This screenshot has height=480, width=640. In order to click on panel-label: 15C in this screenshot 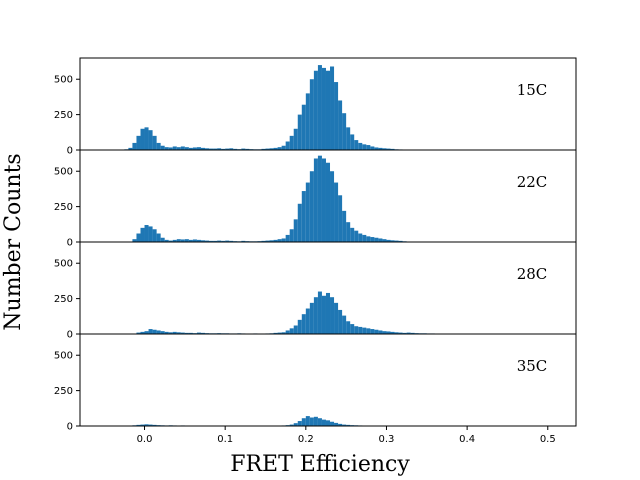, I will do `click(532, 90)`.